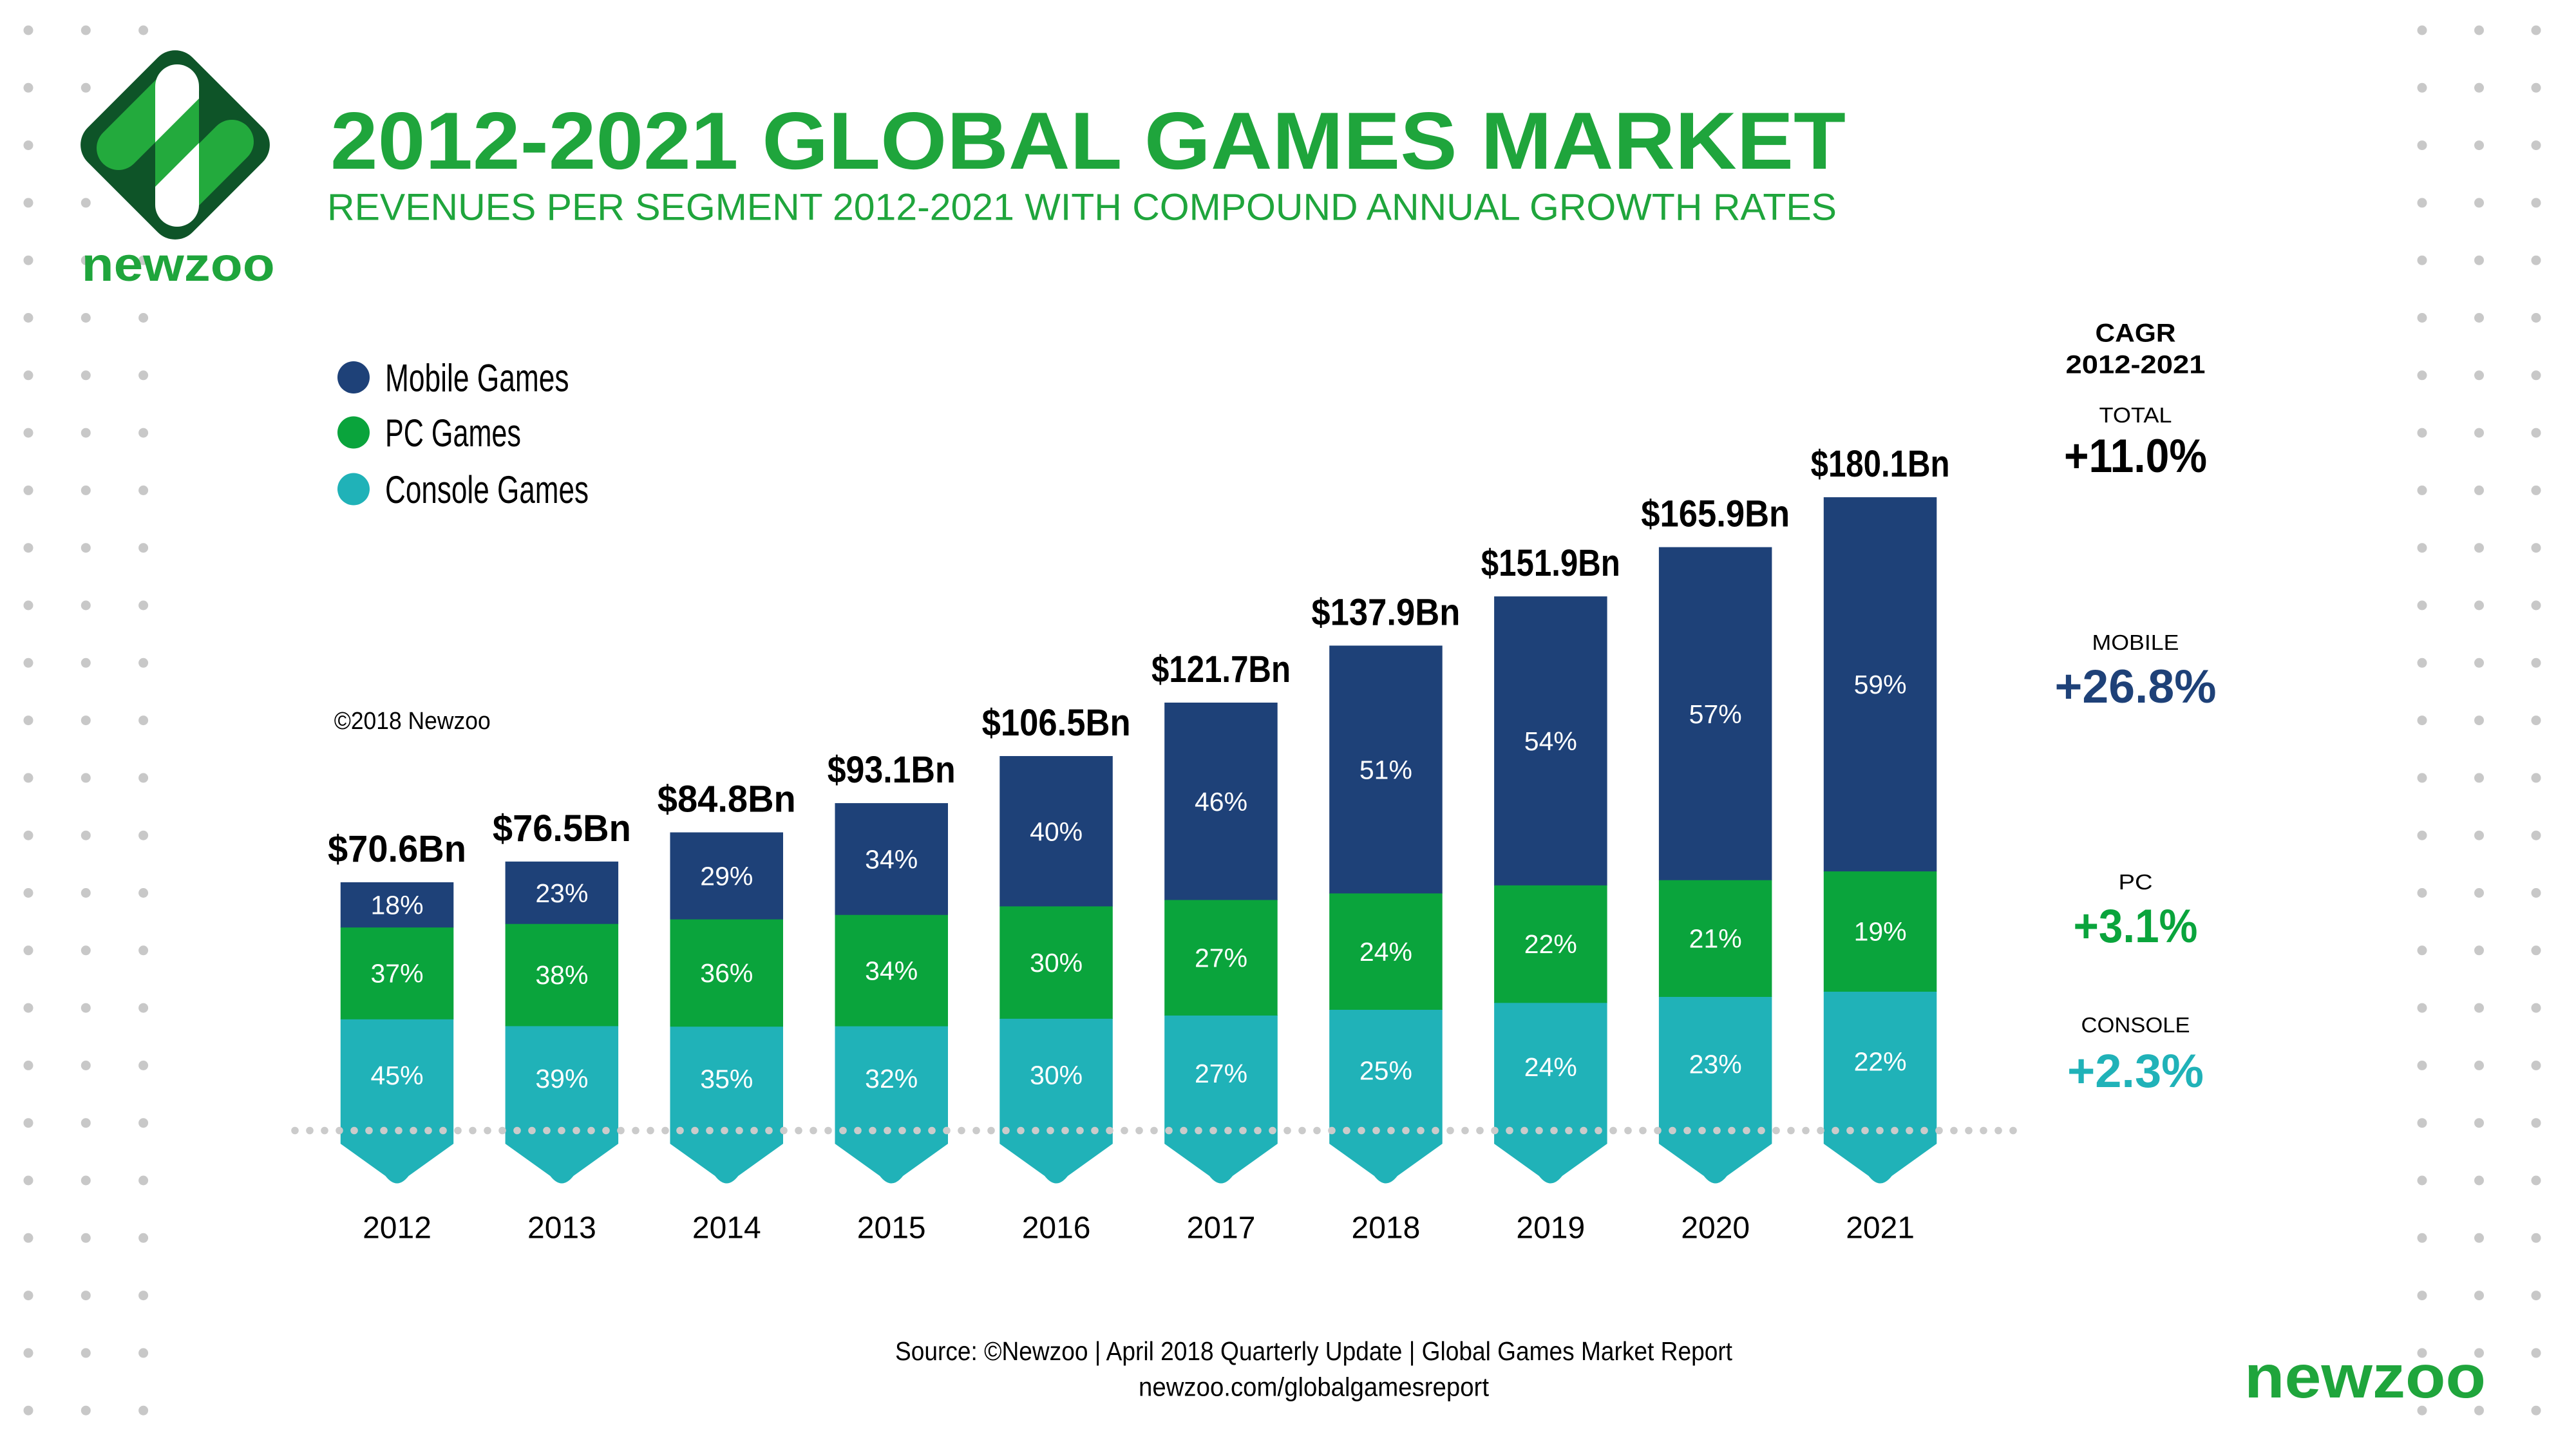  I want to click on svg-text: CONSOLE, so click(2136, 1025).